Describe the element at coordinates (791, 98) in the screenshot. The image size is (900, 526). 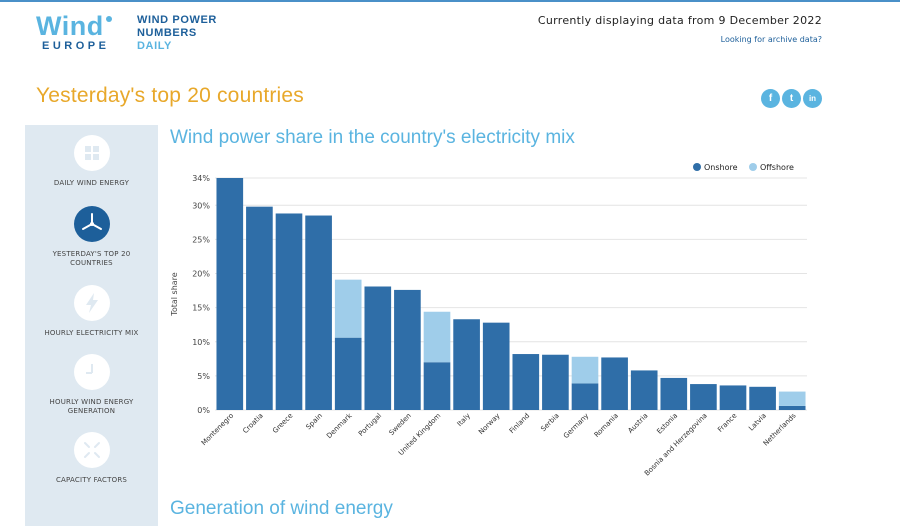
I see `twitter-icon: t` at that location.